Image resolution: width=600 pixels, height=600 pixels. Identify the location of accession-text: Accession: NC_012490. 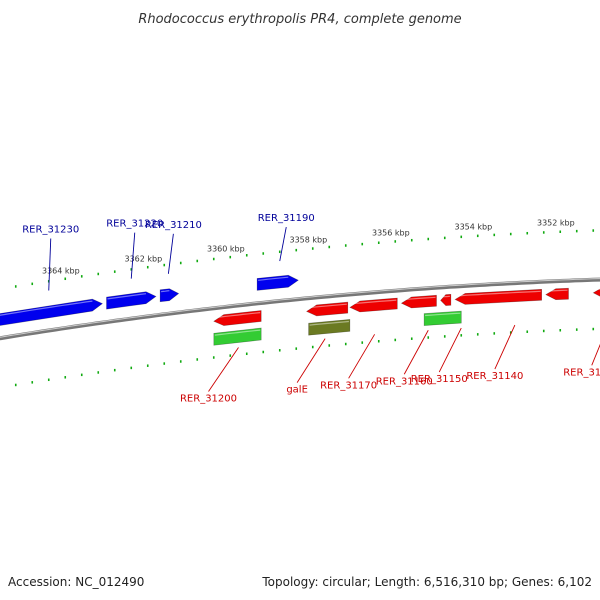
(76, 582).